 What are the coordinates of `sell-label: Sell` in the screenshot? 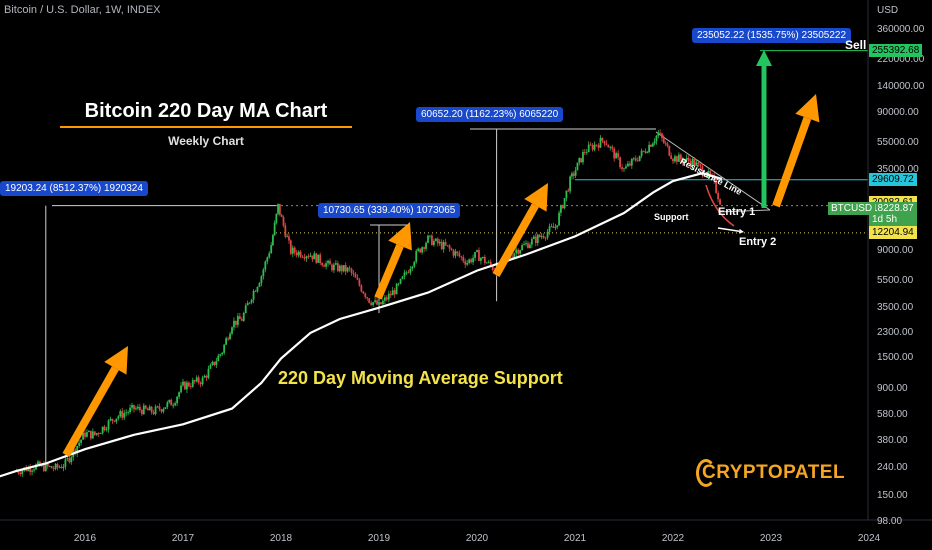 It's located at (856, 45).